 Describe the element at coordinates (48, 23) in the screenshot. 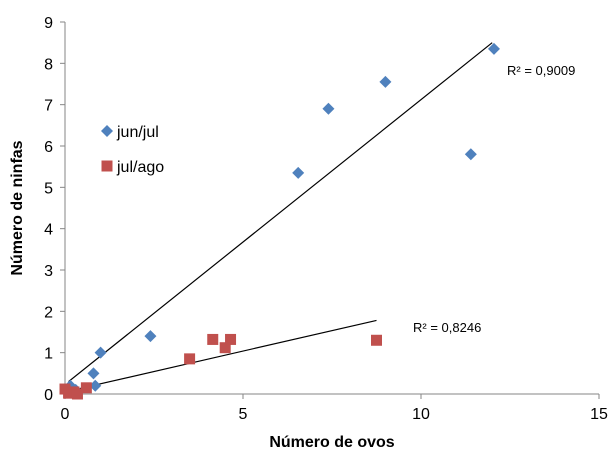

I see `y-tick-label: 9` at that location.